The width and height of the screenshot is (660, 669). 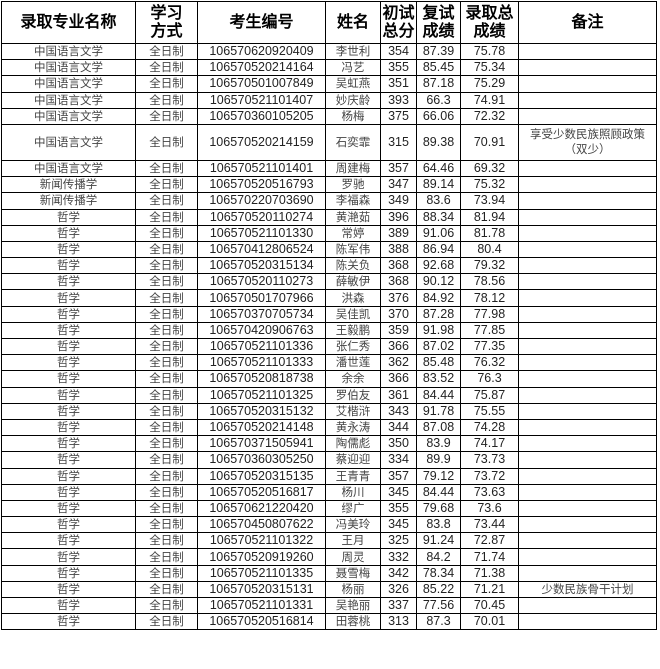 I want to click on total-score-cell: 76.32, so click(x=489, y=363).